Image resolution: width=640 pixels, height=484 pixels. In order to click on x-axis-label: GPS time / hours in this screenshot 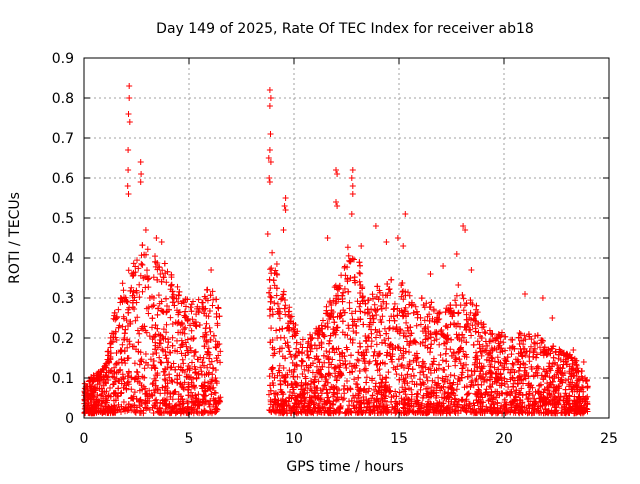, I will do `click(344, 467)`.